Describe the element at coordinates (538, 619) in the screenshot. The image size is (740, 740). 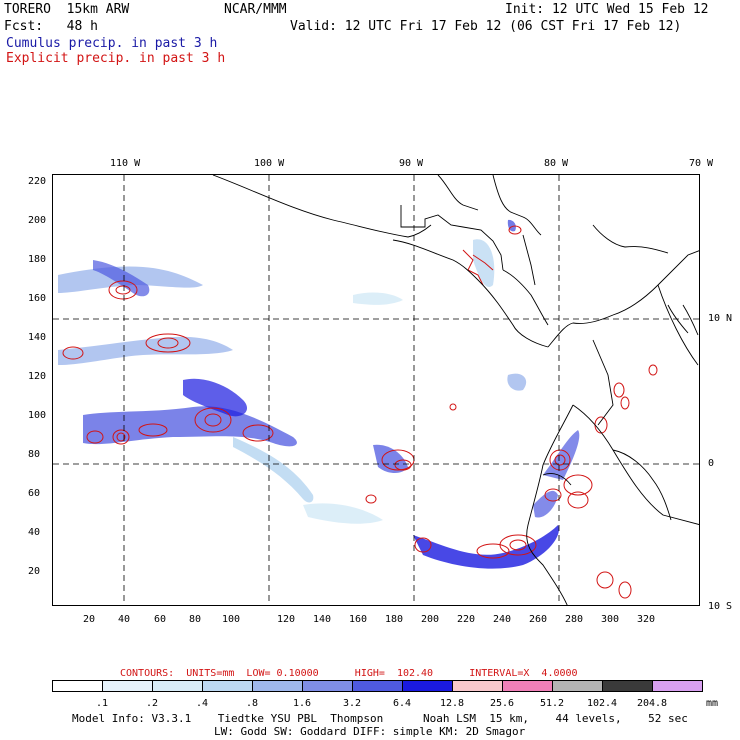
I see `x-tick: 260` at that location.